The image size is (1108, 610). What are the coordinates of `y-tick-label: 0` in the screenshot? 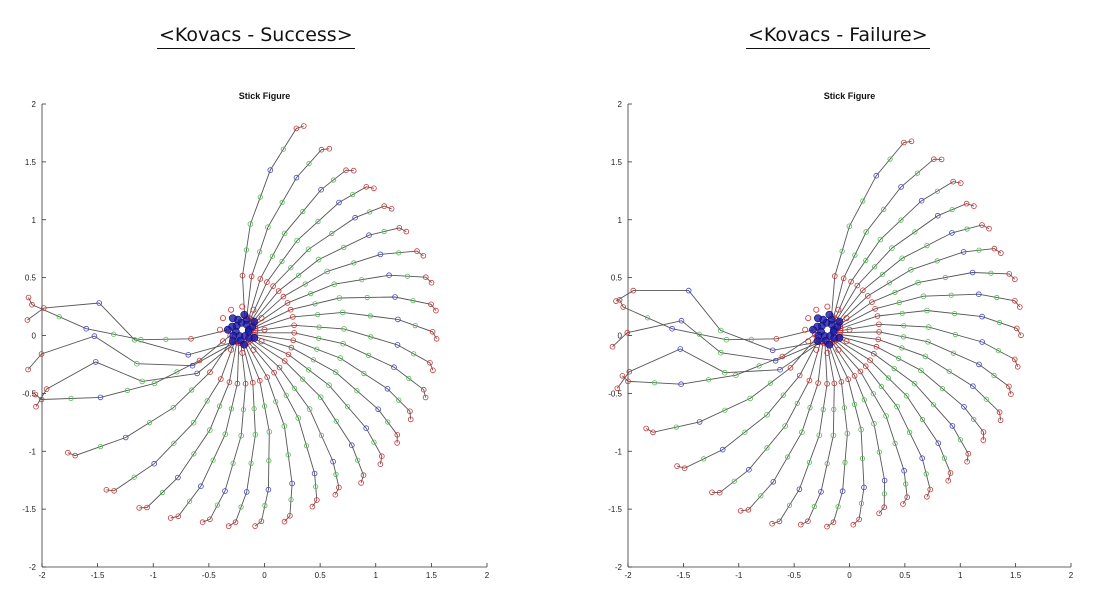 It's located at (620, 336).